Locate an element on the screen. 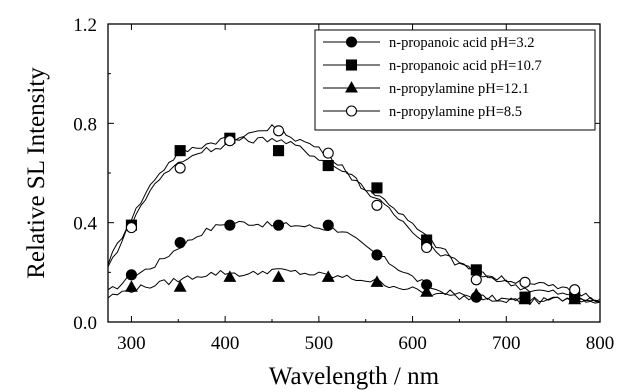  legend-box is located at coordinates (455, 80).